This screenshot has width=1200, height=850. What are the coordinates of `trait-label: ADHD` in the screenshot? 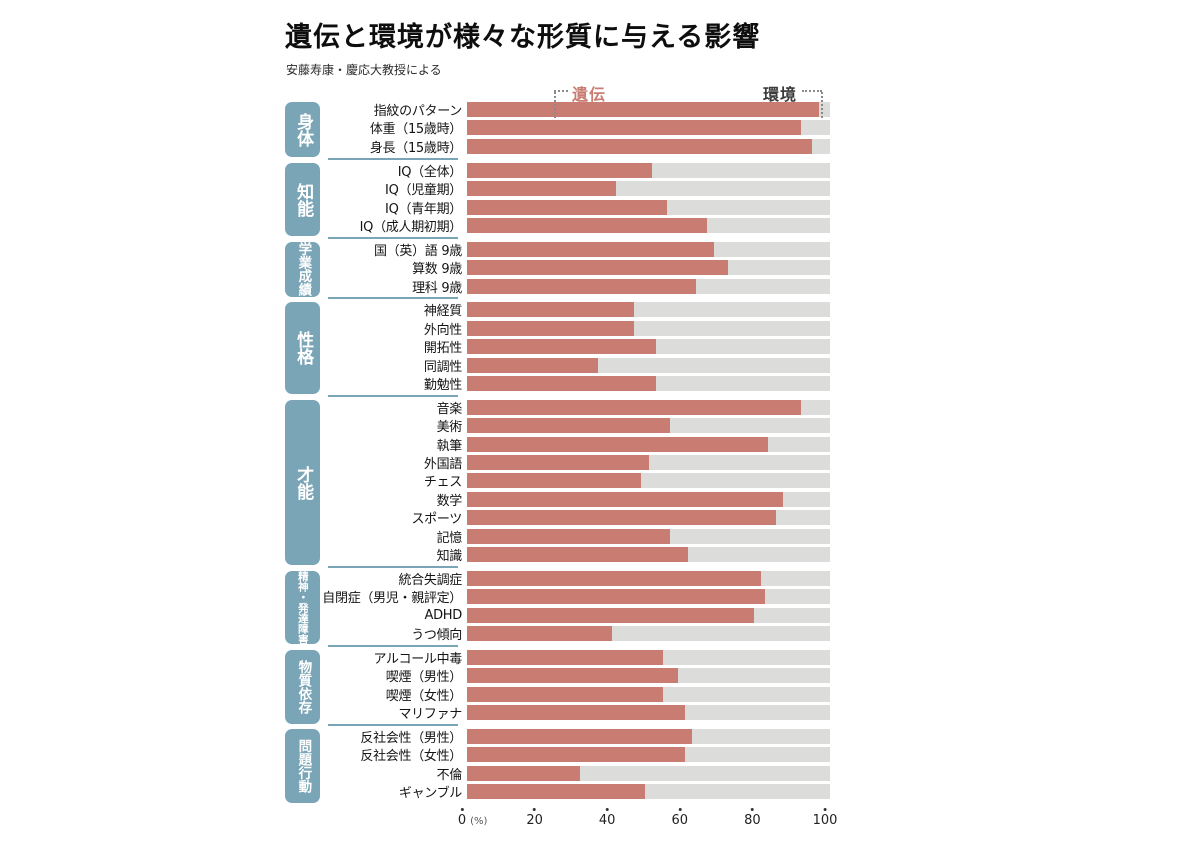 It's located at (443, 615).